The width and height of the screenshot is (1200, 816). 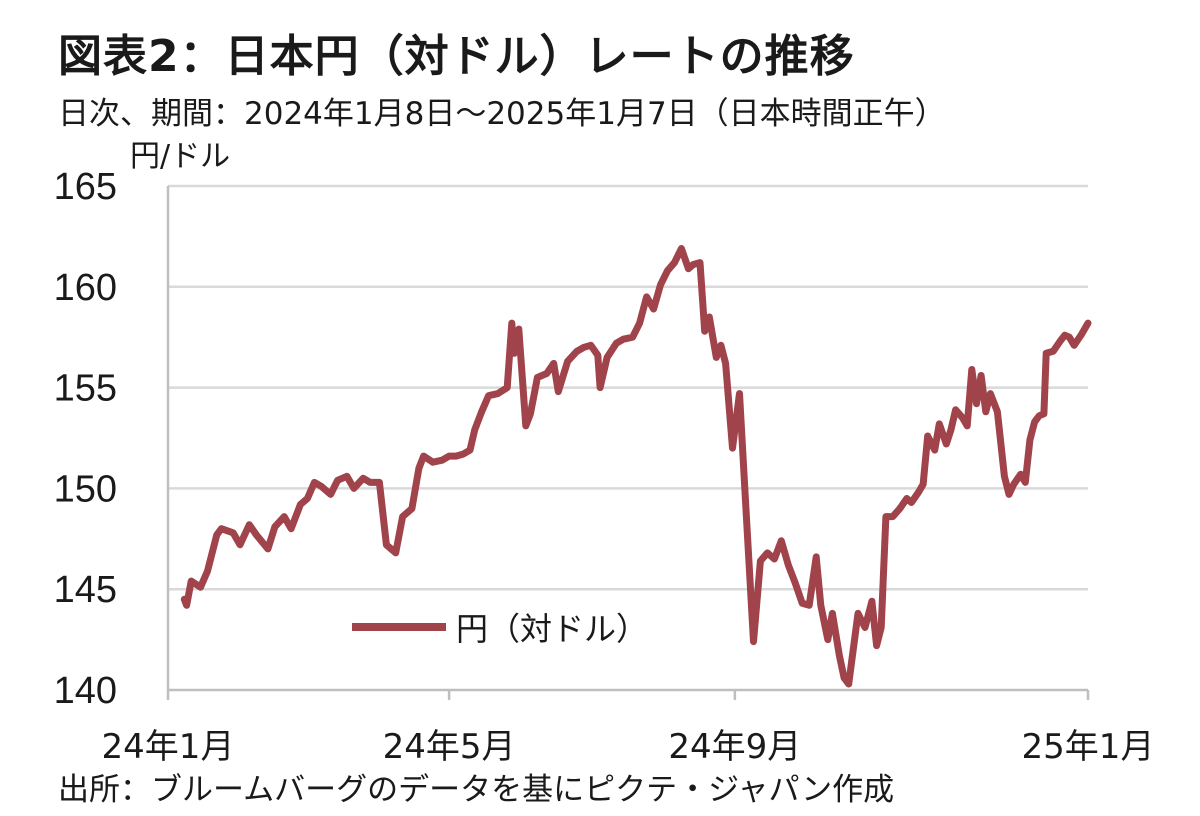 I want to click on y-tick-label: 165, so click(x=85, y=187).